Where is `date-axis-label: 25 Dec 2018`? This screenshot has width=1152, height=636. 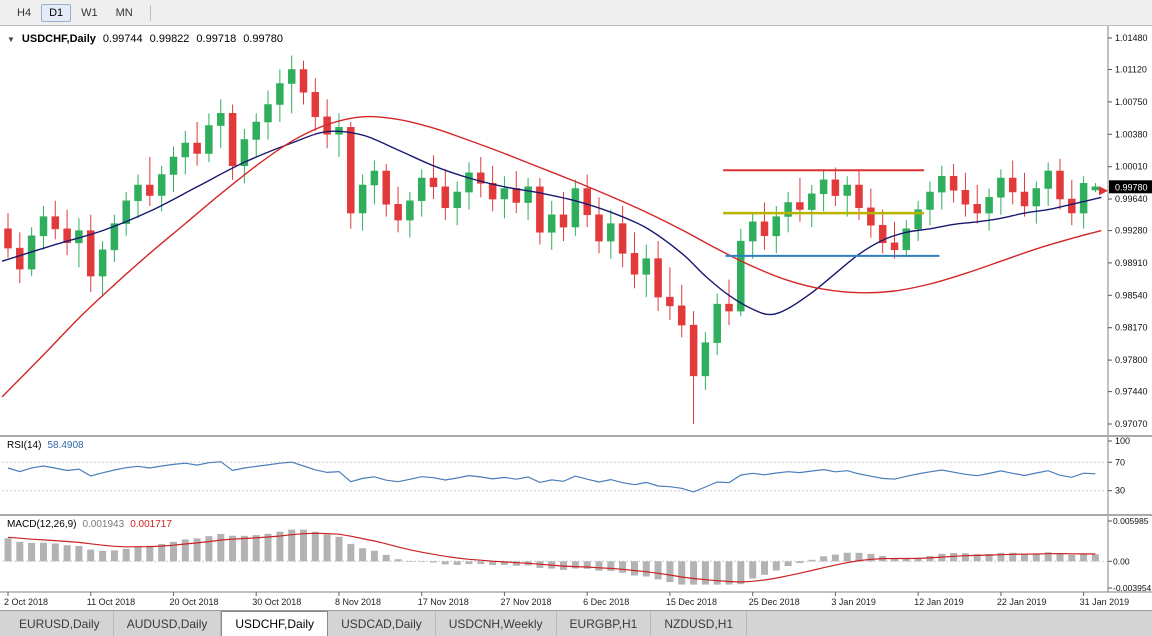 date-axis-label: 25 Dec 2018 is located at coordinates (774, 602).